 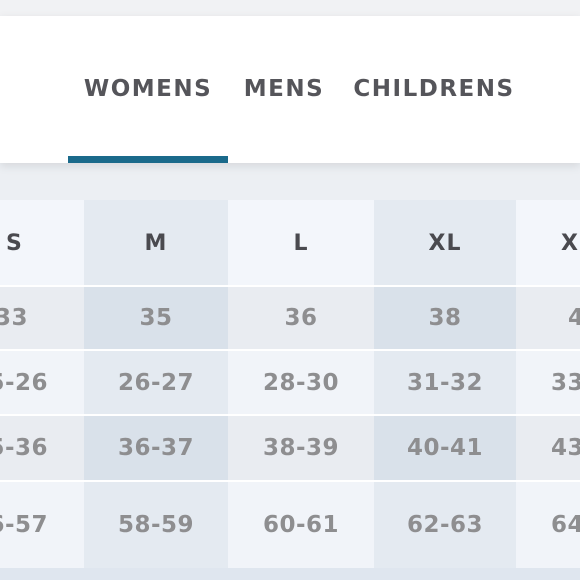 What do you see at coordinates (548, 448) in the screenshot?
I see `table-cell: 43` at bounding box center [548, 448].